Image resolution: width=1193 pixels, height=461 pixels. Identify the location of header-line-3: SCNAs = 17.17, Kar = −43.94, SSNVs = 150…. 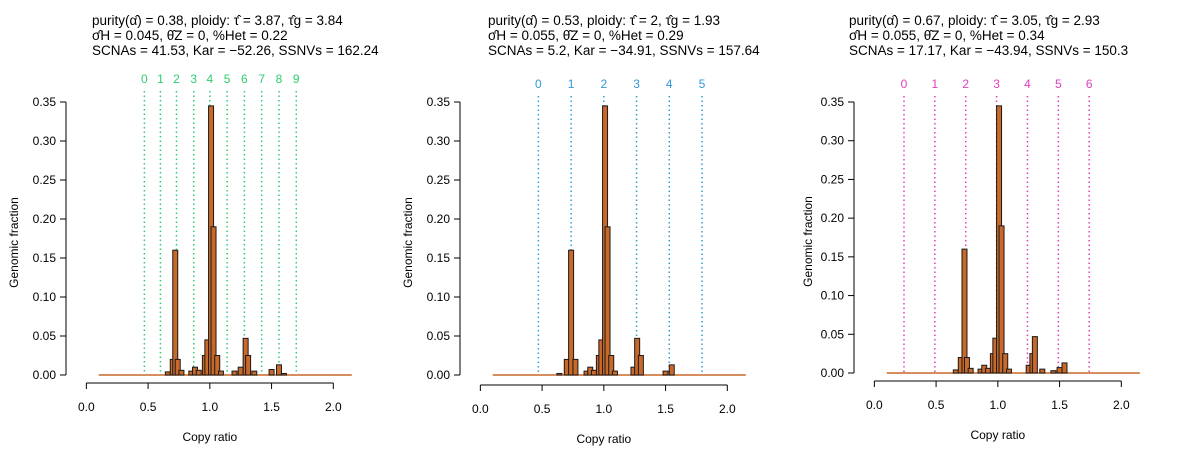
(989, 50).